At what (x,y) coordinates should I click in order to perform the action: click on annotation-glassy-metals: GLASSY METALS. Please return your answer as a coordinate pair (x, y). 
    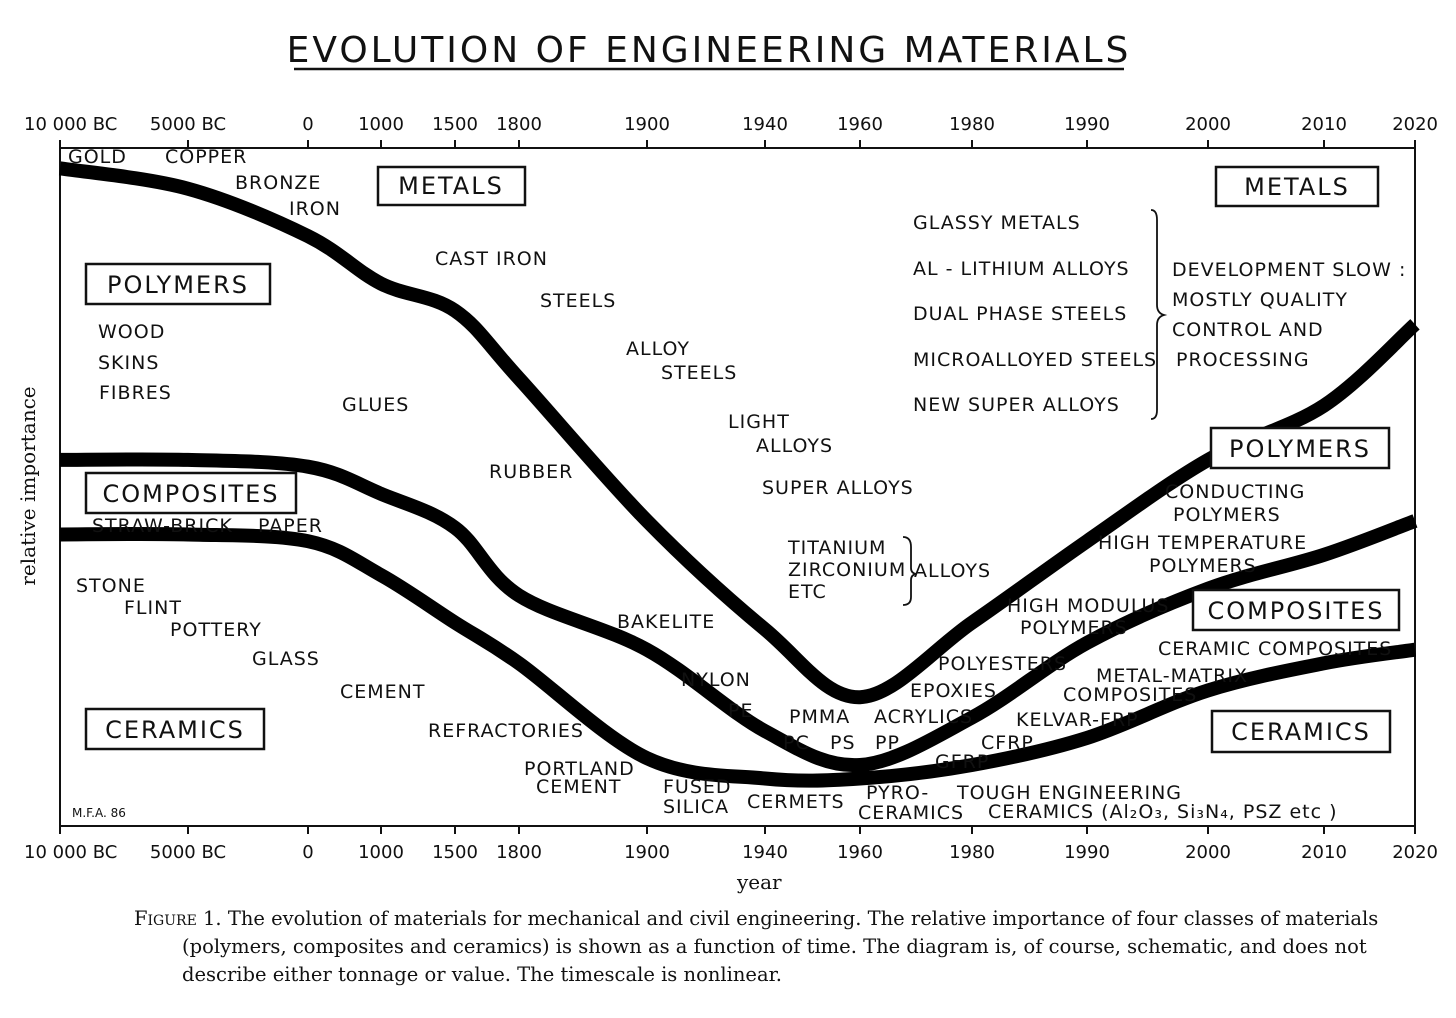
    Looking at the image, I should click on (997, 223).